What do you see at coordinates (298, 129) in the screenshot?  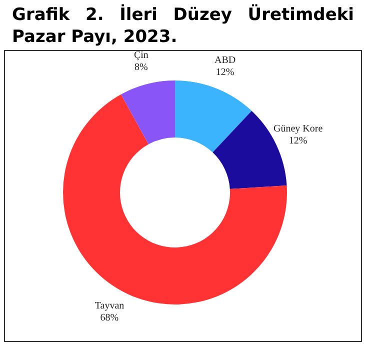 I see `slice-label: Güney Kore` at bounding box center [298, 129].